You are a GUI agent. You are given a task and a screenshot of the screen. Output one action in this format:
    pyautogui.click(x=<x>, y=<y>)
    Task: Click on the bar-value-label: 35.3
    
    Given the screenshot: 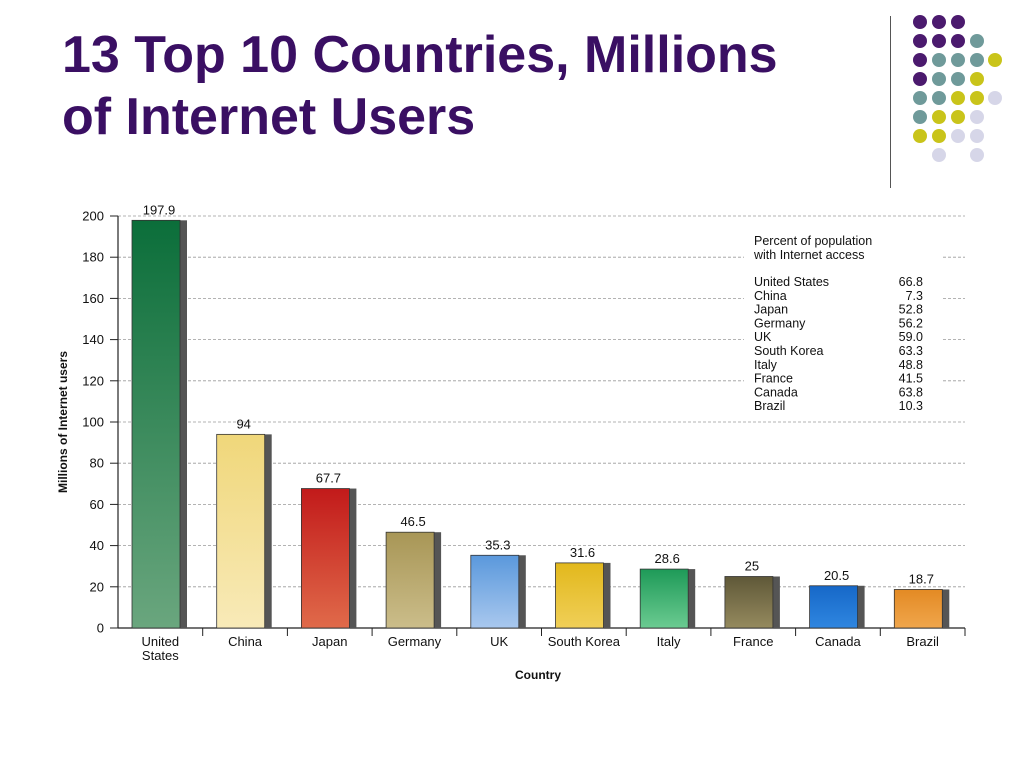 What is the action you would take?
    pyautogui.click(x=497, y=544)
    